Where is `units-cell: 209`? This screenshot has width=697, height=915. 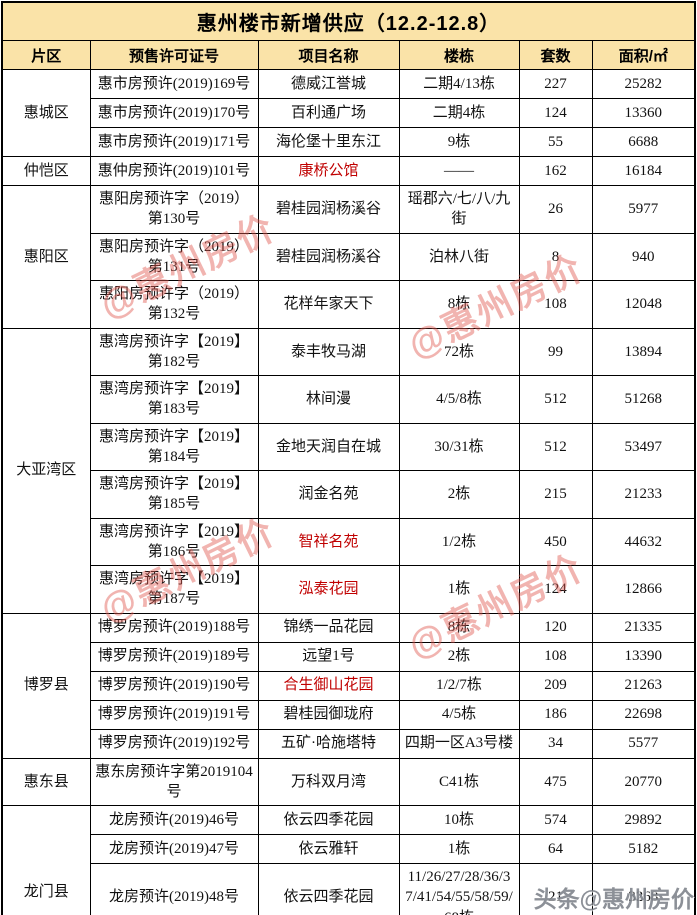 units-cell: 209 is located at coordinates (555, 685).